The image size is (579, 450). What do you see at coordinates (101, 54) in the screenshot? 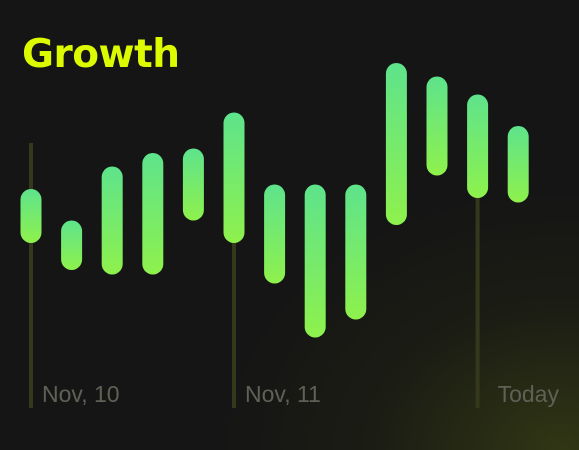
I see `chart-title: Growth` at bounding box center [101, 54].